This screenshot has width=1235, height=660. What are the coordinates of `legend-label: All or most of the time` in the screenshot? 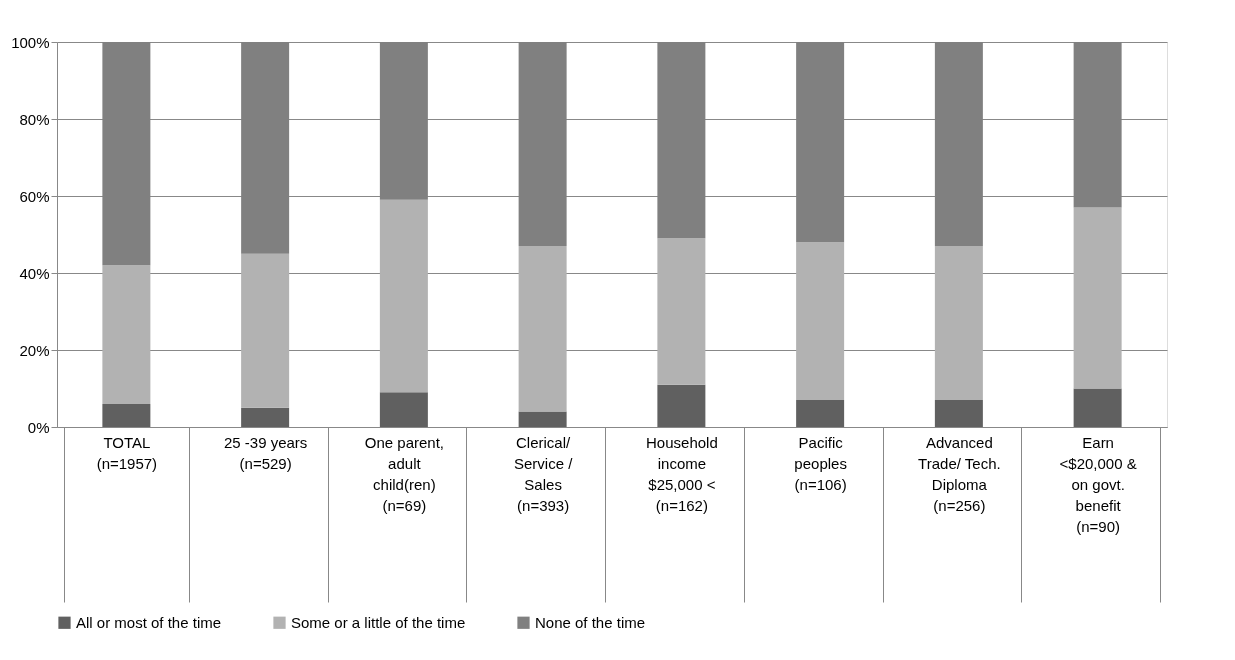 It's located at (149, 622).